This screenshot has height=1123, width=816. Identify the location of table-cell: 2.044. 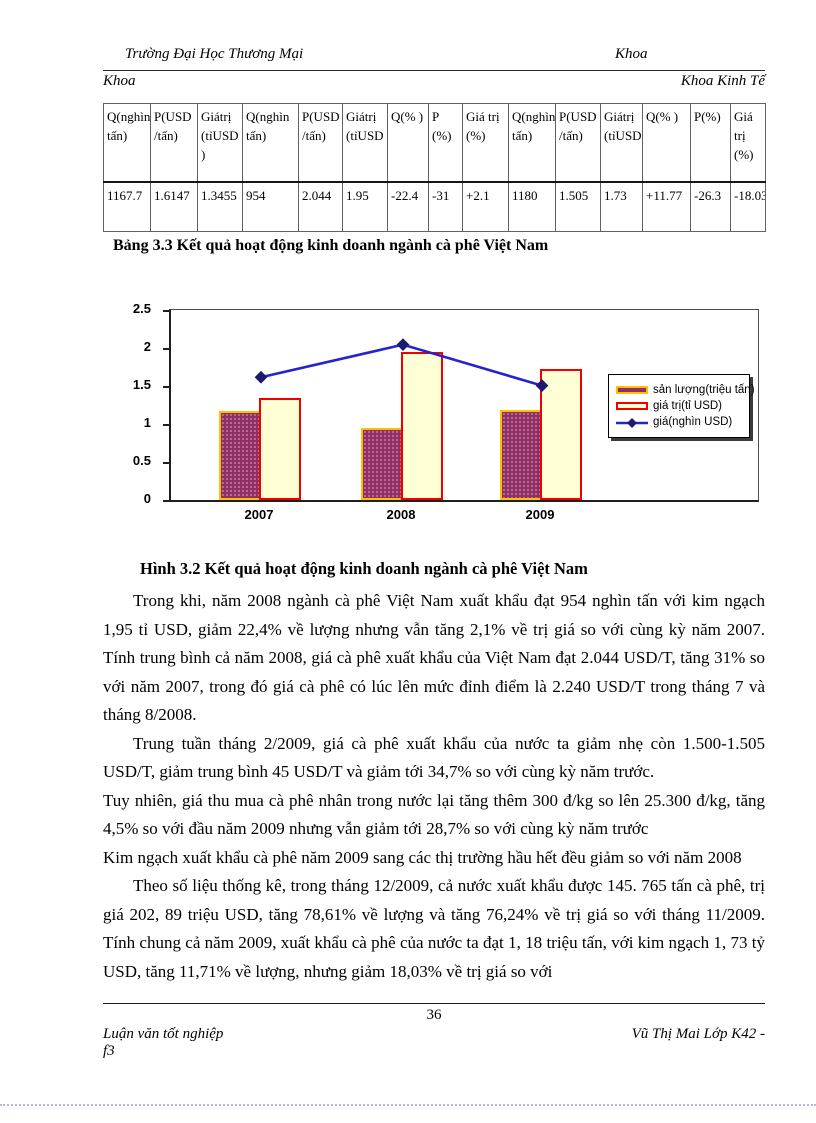
(320, 206).